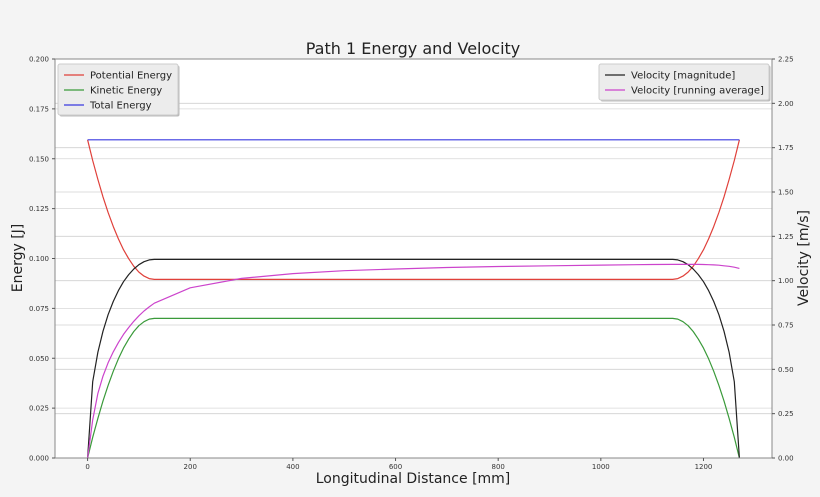  Describe the element at coordinates (39, 359) in the screenshot. I see `y-tick-label: 0.050` at that location.